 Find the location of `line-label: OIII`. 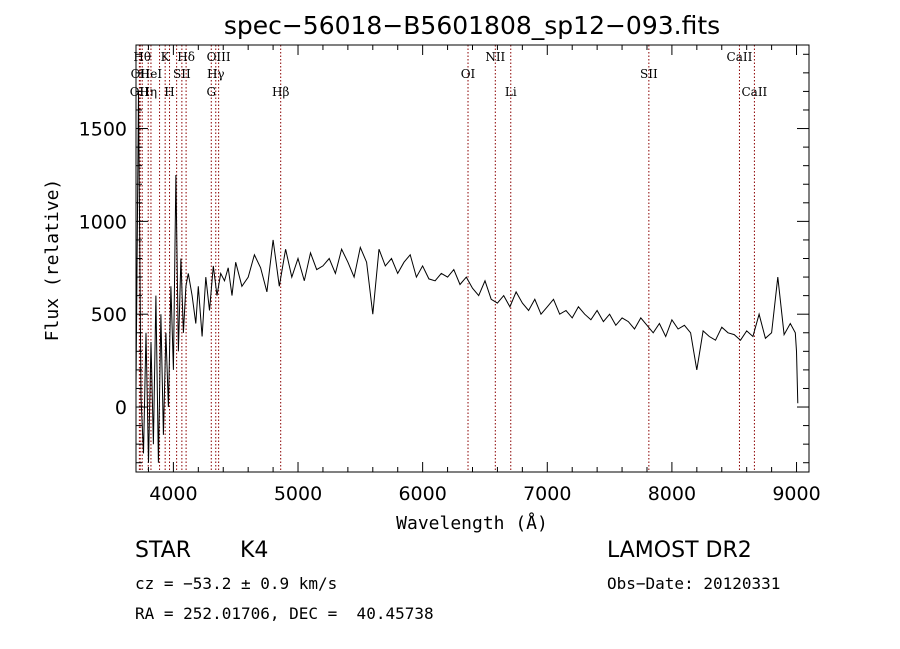

line-label: OIII is located at coordinates (219, 57).